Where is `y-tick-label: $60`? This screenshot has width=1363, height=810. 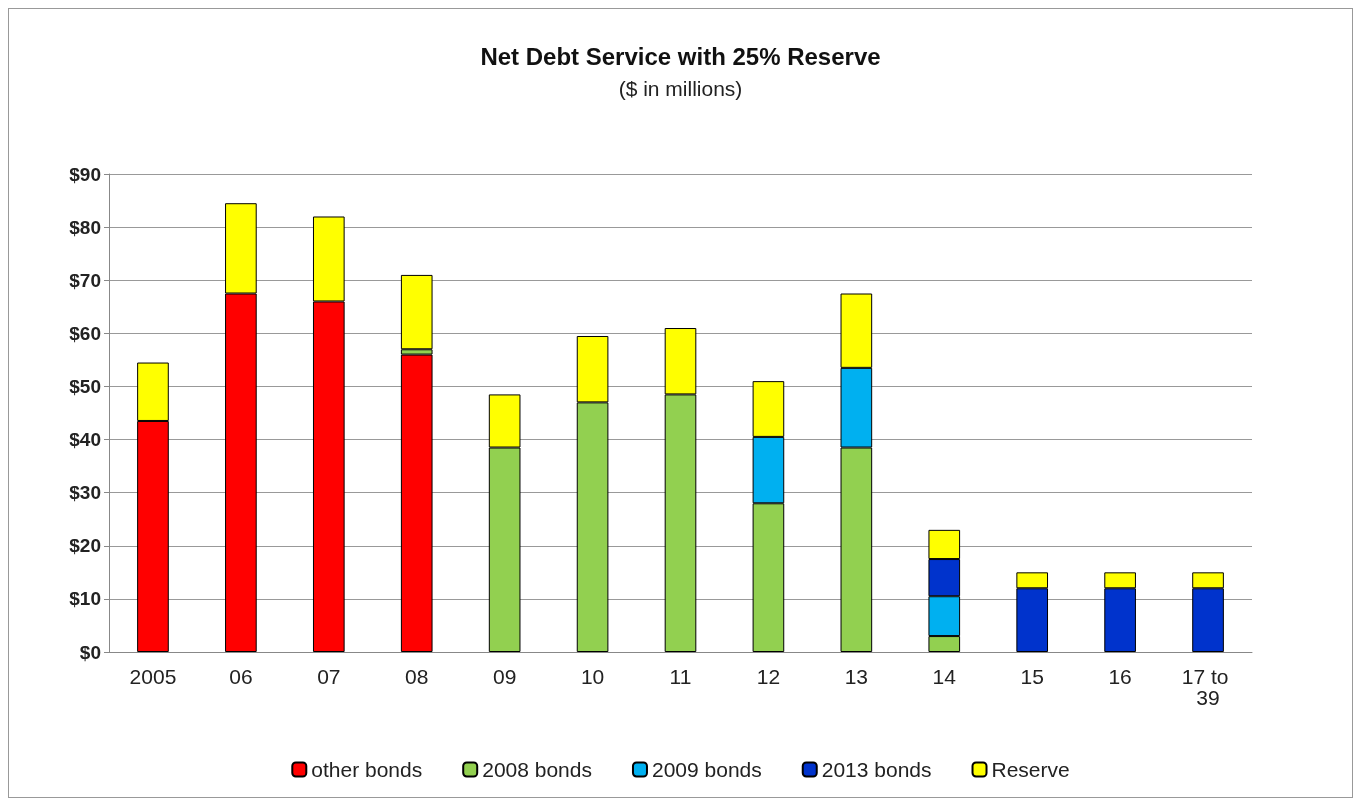
y-tick-label: $60 is located at coordinates (85, 333).